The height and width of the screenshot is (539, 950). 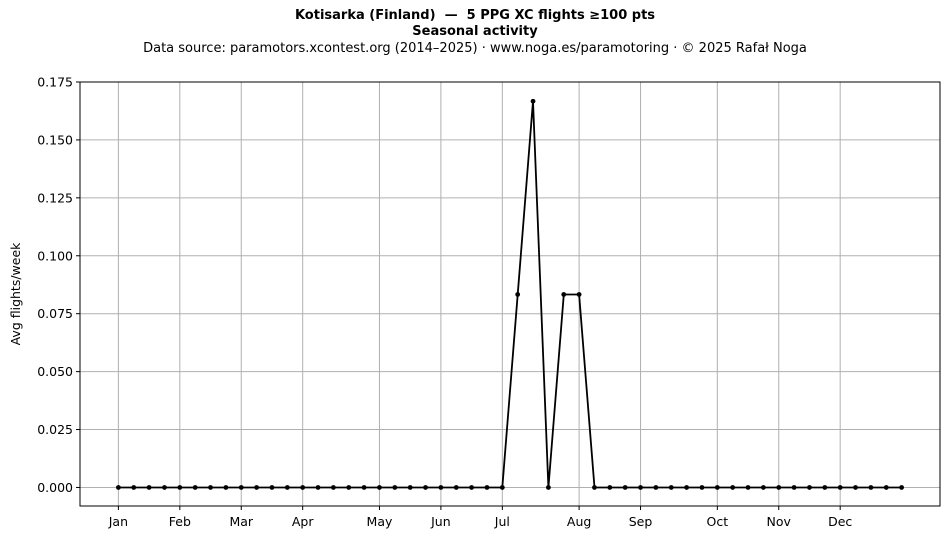 I want to click on x-tick-label: Oct, so click(x=718, y=521).